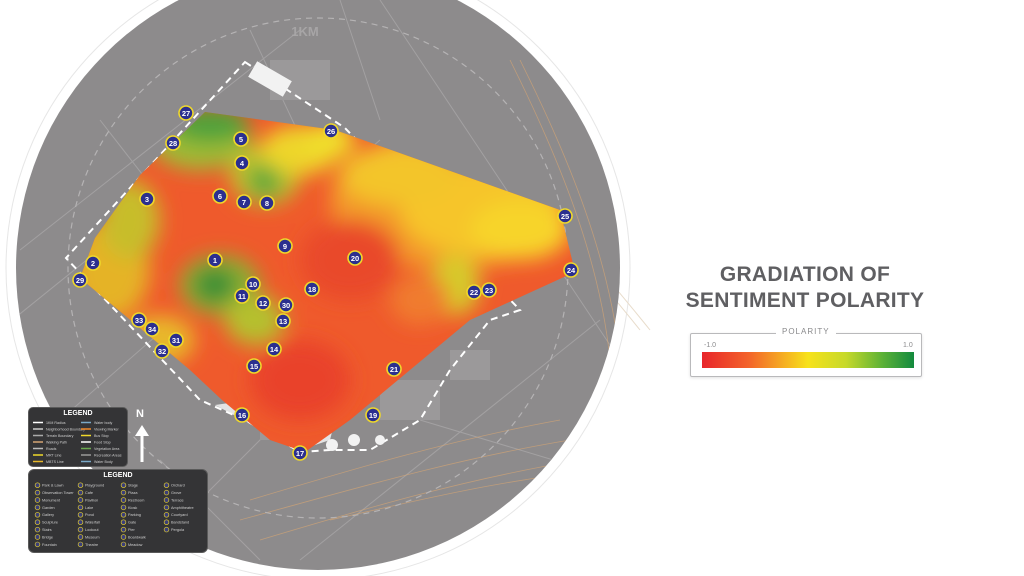 This screenshot has width=1024, height=576. Describe the element at coordinates (178, 530) in the screenshot. I see `legend-large-label: Pergola` at that location.